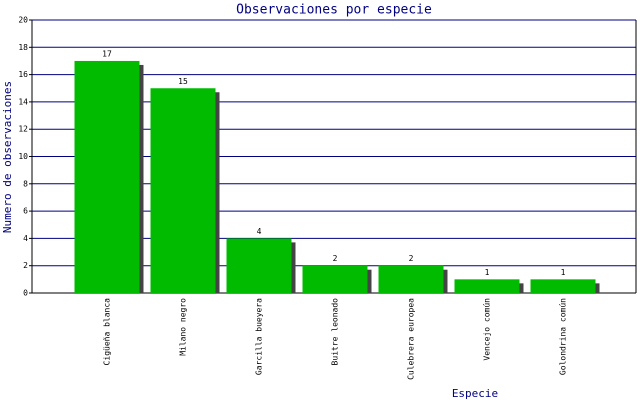 Image resolution: width=640 pixels, height=400 pixels. Describe the element at coordinates (25, 183) in the screenshot. I see `y-tick-label: 8` at that location.